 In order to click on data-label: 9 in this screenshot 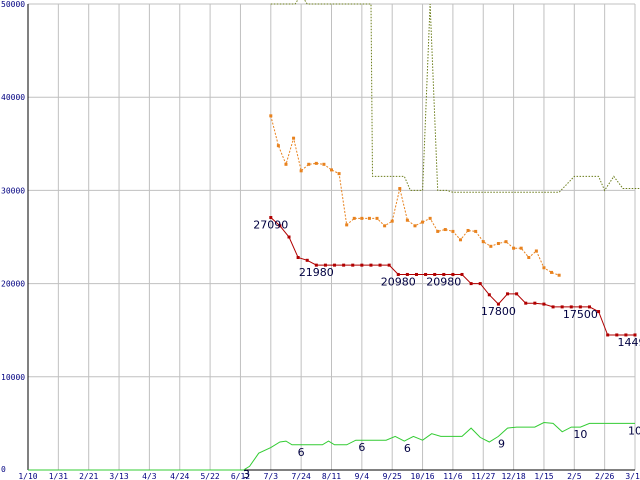, I will do `click(501, 443)`.